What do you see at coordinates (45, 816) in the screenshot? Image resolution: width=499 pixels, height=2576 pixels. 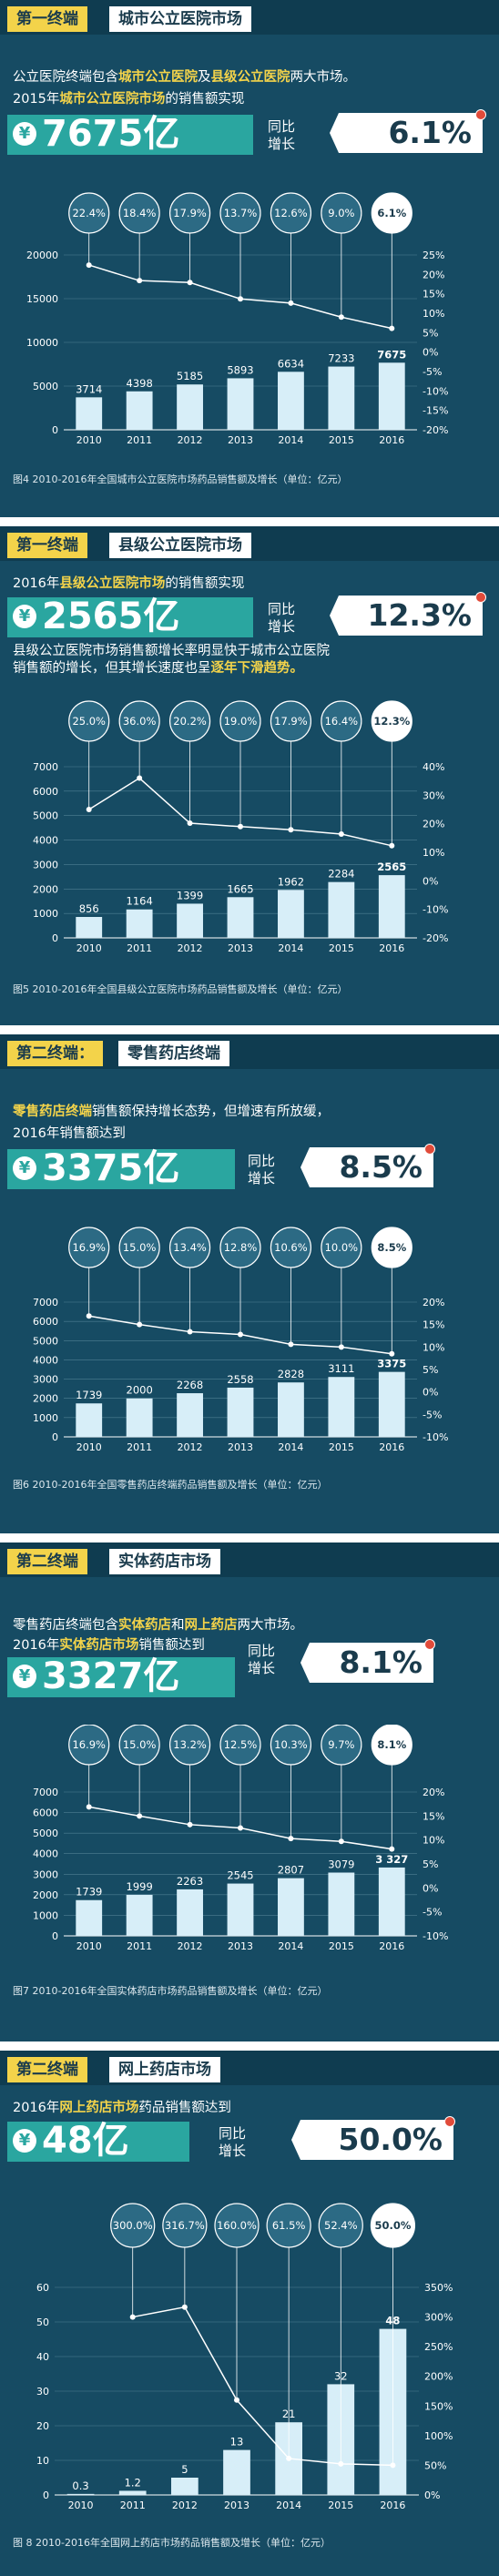 I see `y-tick-label: 5000` at bounding box center [45, 816].